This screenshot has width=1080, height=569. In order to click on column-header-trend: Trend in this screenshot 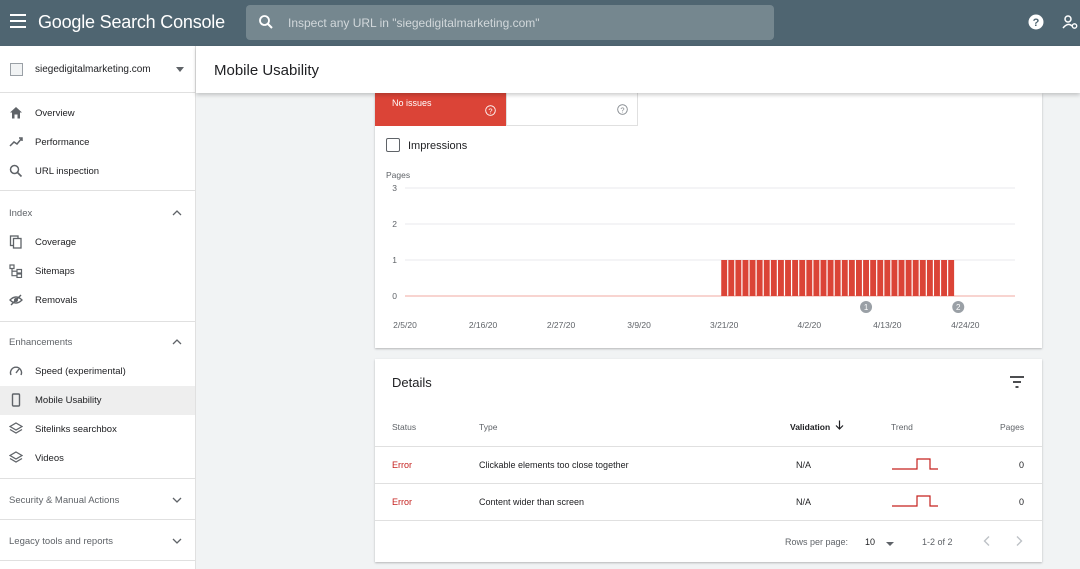, I will do `click(902, 427)`.